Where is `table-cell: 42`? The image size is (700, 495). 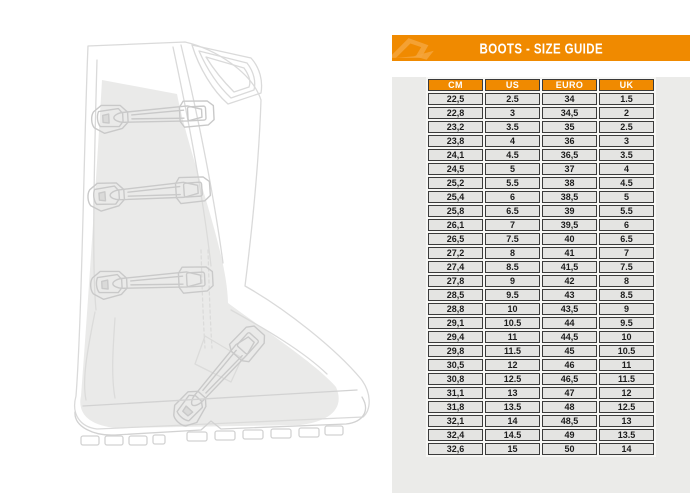 table-cell: 42 is located at coordinates (569, 281).